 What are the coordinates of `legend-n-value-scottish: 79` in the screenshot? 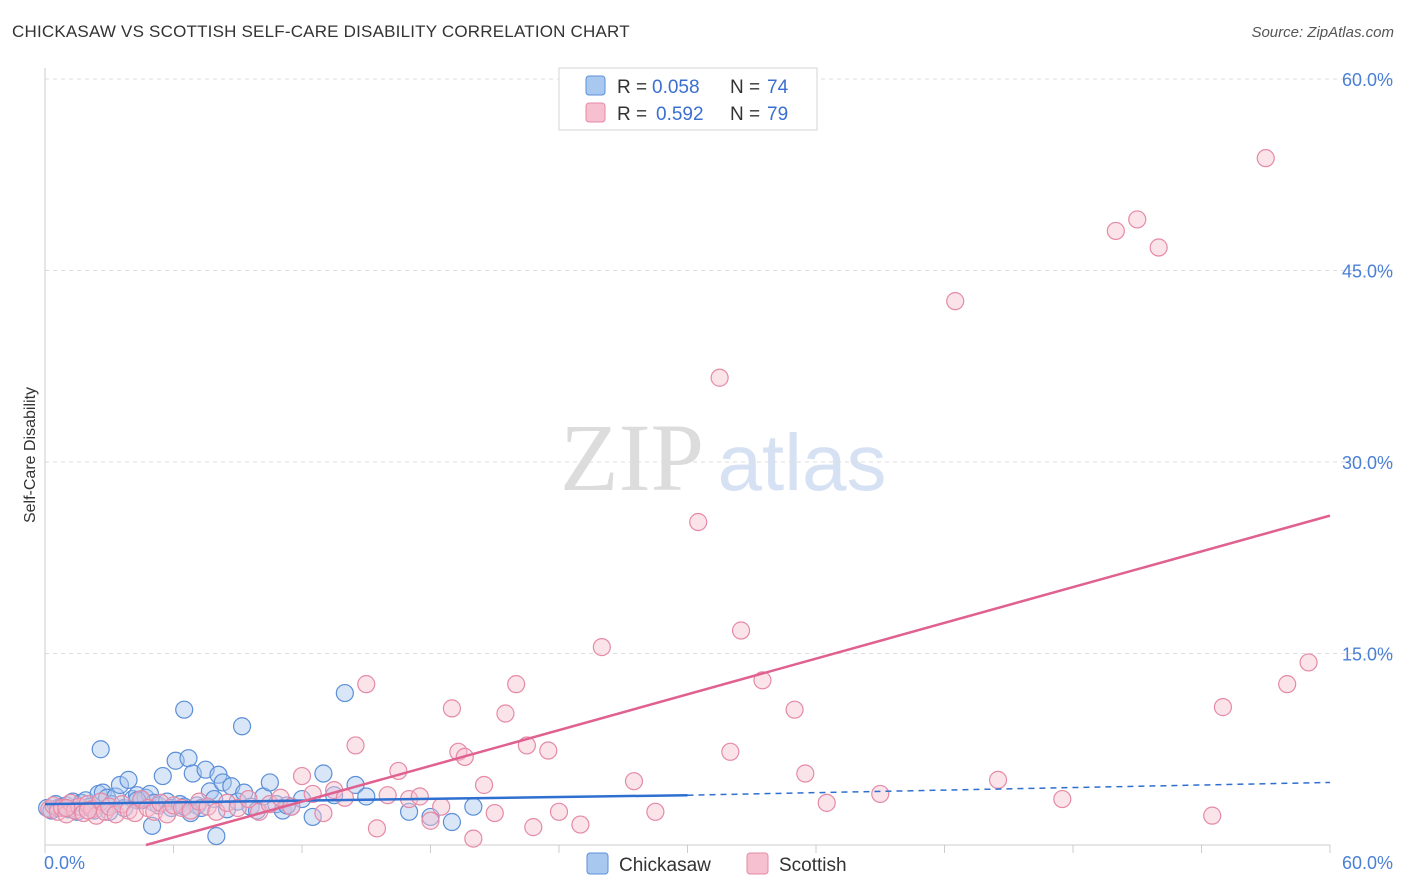 It's located at (777, 114).